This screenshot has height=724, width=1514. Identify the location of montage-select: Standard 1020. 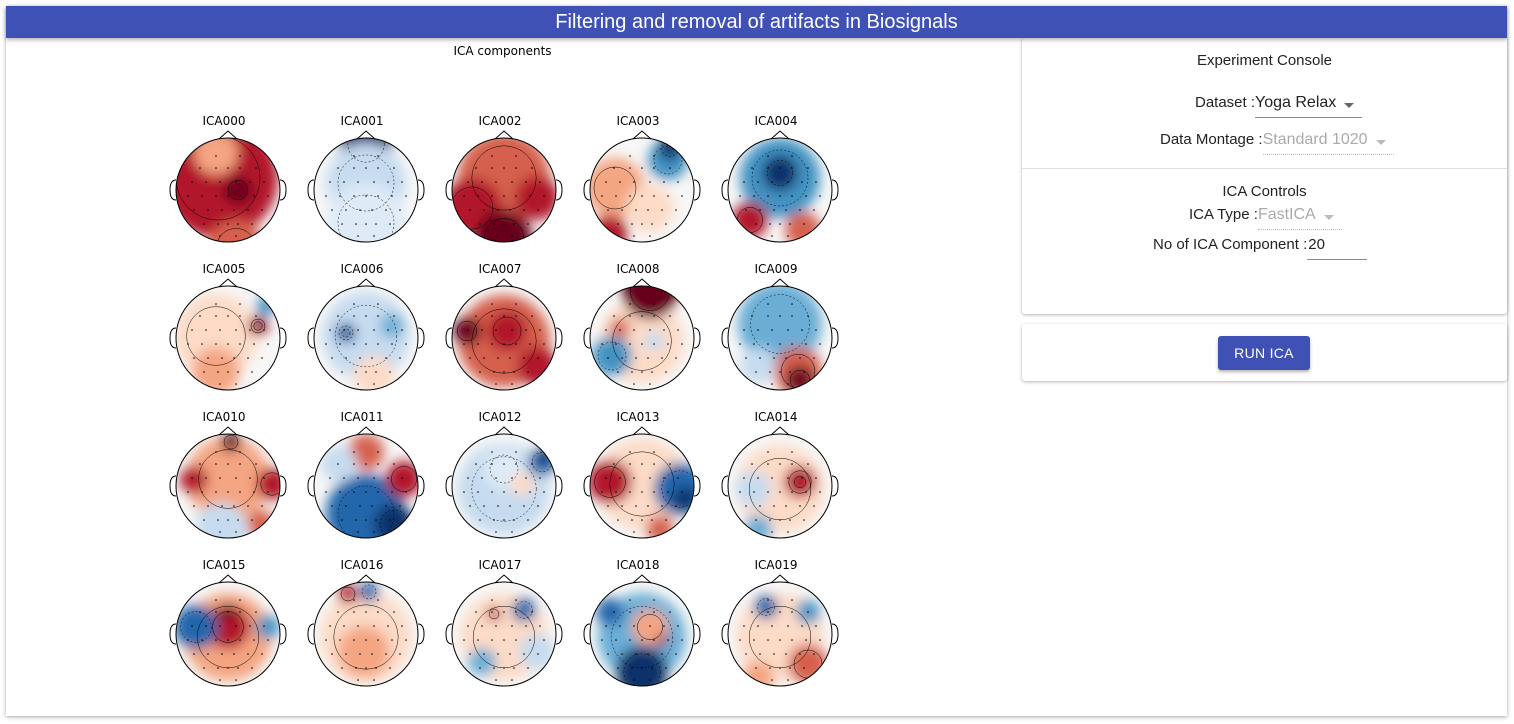
(1328, 143).